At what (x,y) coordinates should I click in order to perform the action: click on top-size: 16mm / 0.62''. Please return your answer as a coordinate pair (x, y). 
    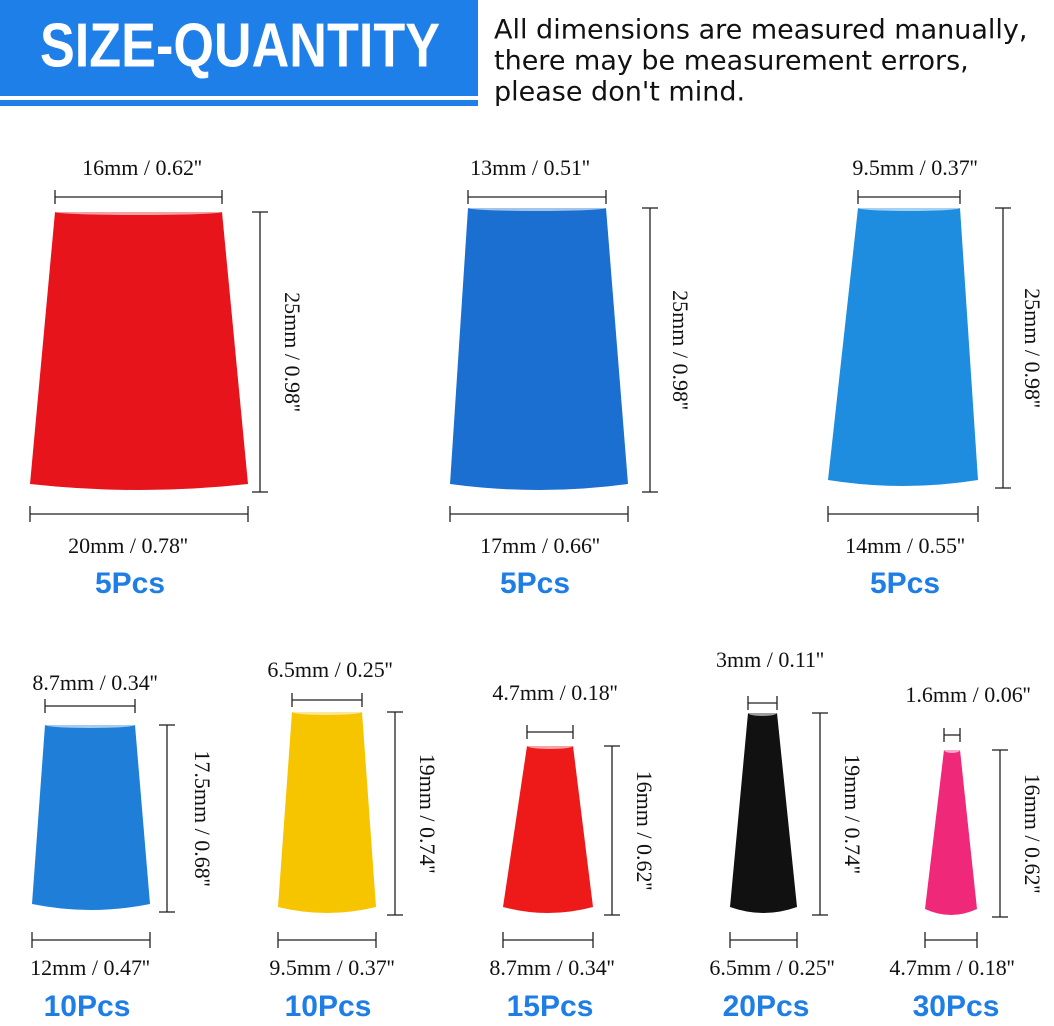
    Looking at the image, I should click on (142, 167).